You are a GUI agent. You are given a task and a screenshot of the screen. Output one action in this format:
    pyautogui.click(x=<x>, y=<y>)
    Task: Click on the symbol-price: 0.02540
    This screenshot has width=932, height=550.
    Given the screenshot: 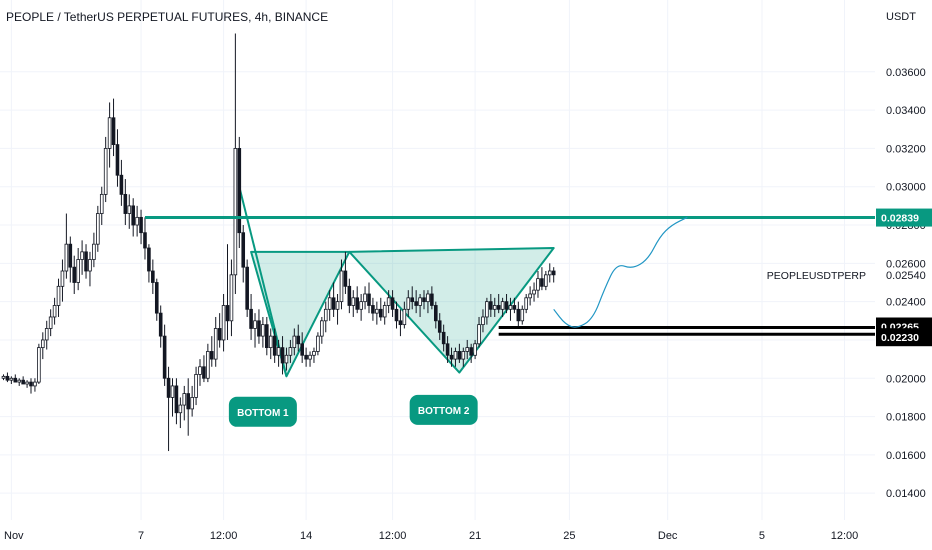 What is the action you would take?
    pyautogui.click(x=906, y=276)
    